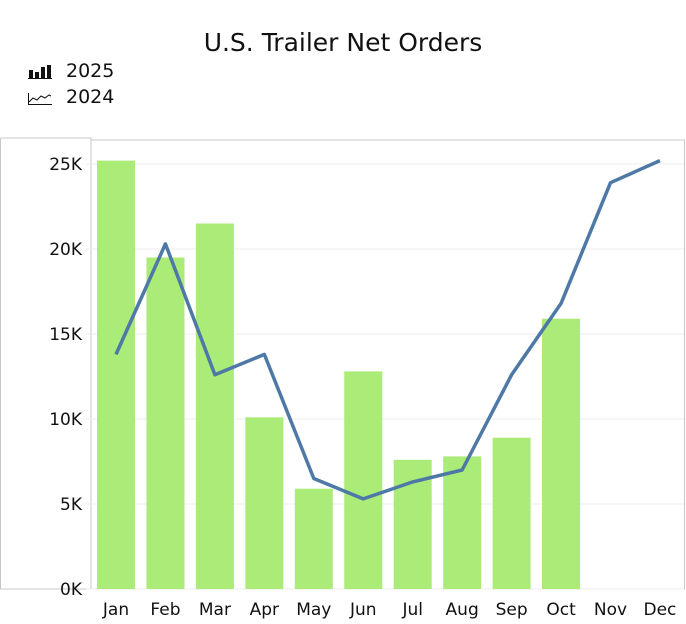  What do you see at coordinates (165, 423) in the screenshot?
I see `bar-feb` at bounding box center [165, 423].